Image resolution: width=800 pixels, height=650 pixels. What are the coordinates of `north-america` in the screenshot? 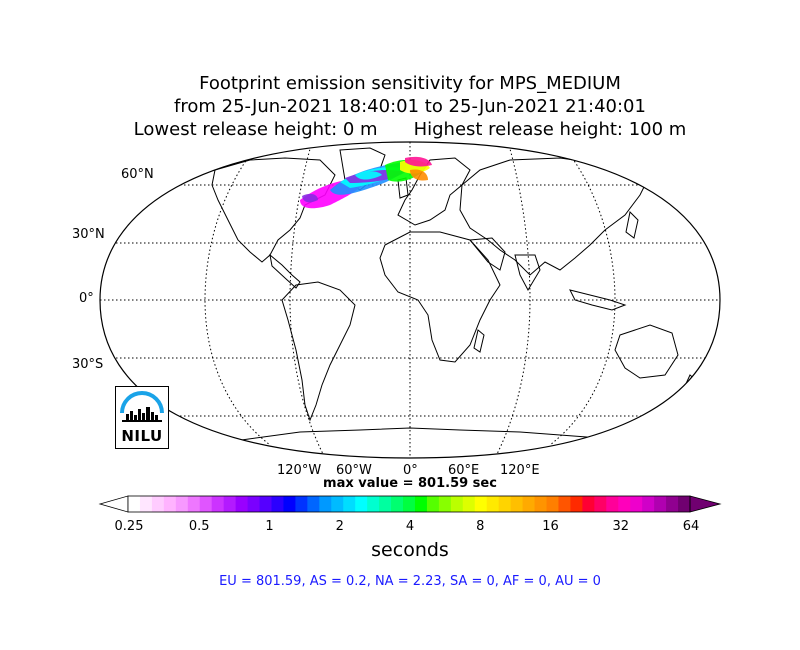 It's located at (273, 210).